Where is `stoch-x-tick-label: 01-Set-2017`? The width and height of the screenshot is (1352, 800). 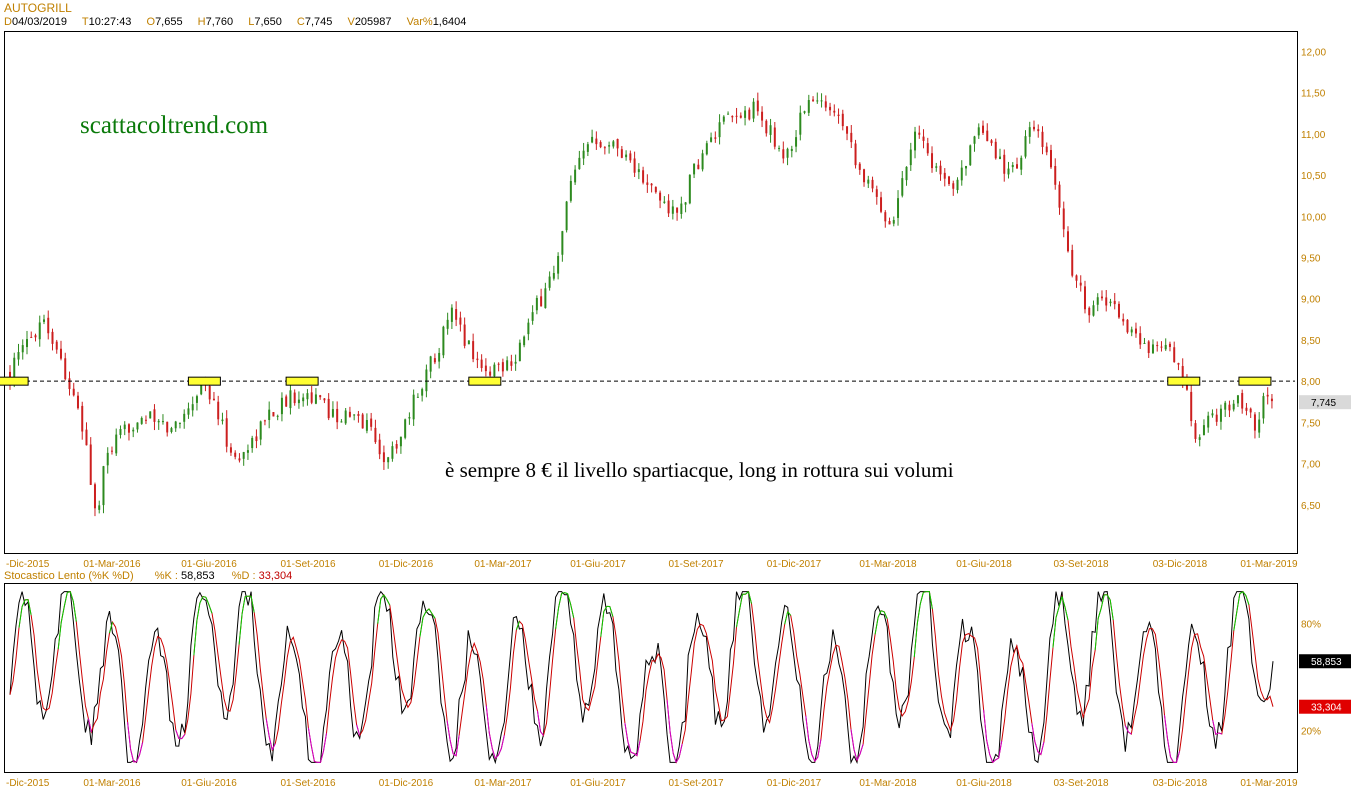 stoch-x-tick-label: 01-Set-2017 is located at coordinates (695, 783).